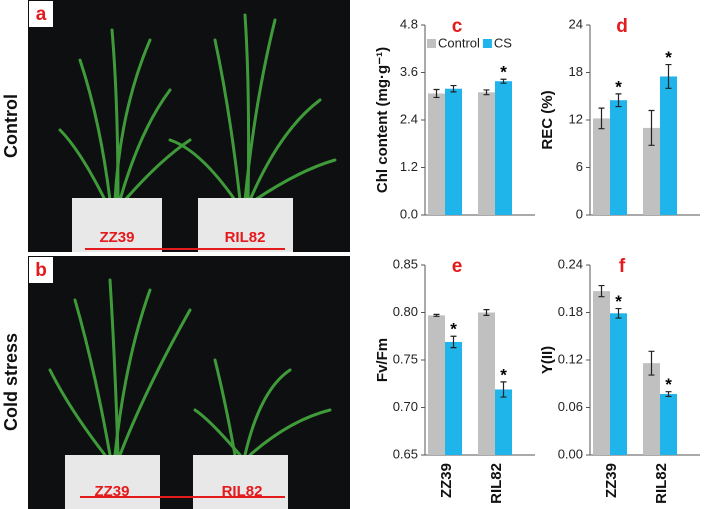 This screenshot has width=709, height=509. Describe the element at coordinates (409, 71) in the screenshot. I see `y-tick-label: 3.6` at that location.